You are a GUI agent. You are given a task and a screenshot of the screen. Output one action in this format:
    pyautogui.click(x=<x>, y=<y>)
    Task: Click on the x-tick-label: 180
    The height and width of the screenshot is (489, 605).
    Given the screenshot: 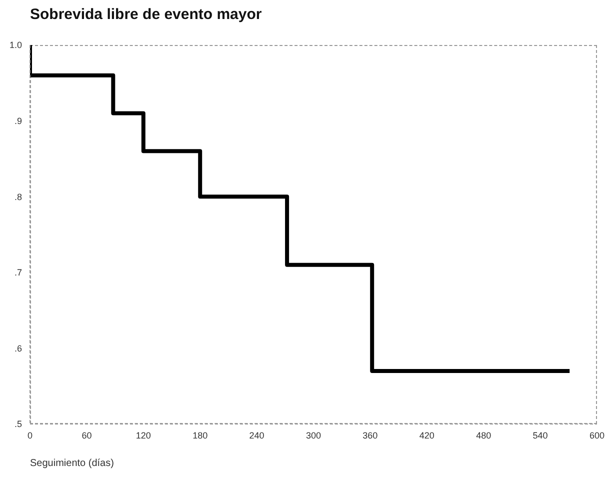 What is the action you would take?
    pyautogui.click(x=200, y=435)
    